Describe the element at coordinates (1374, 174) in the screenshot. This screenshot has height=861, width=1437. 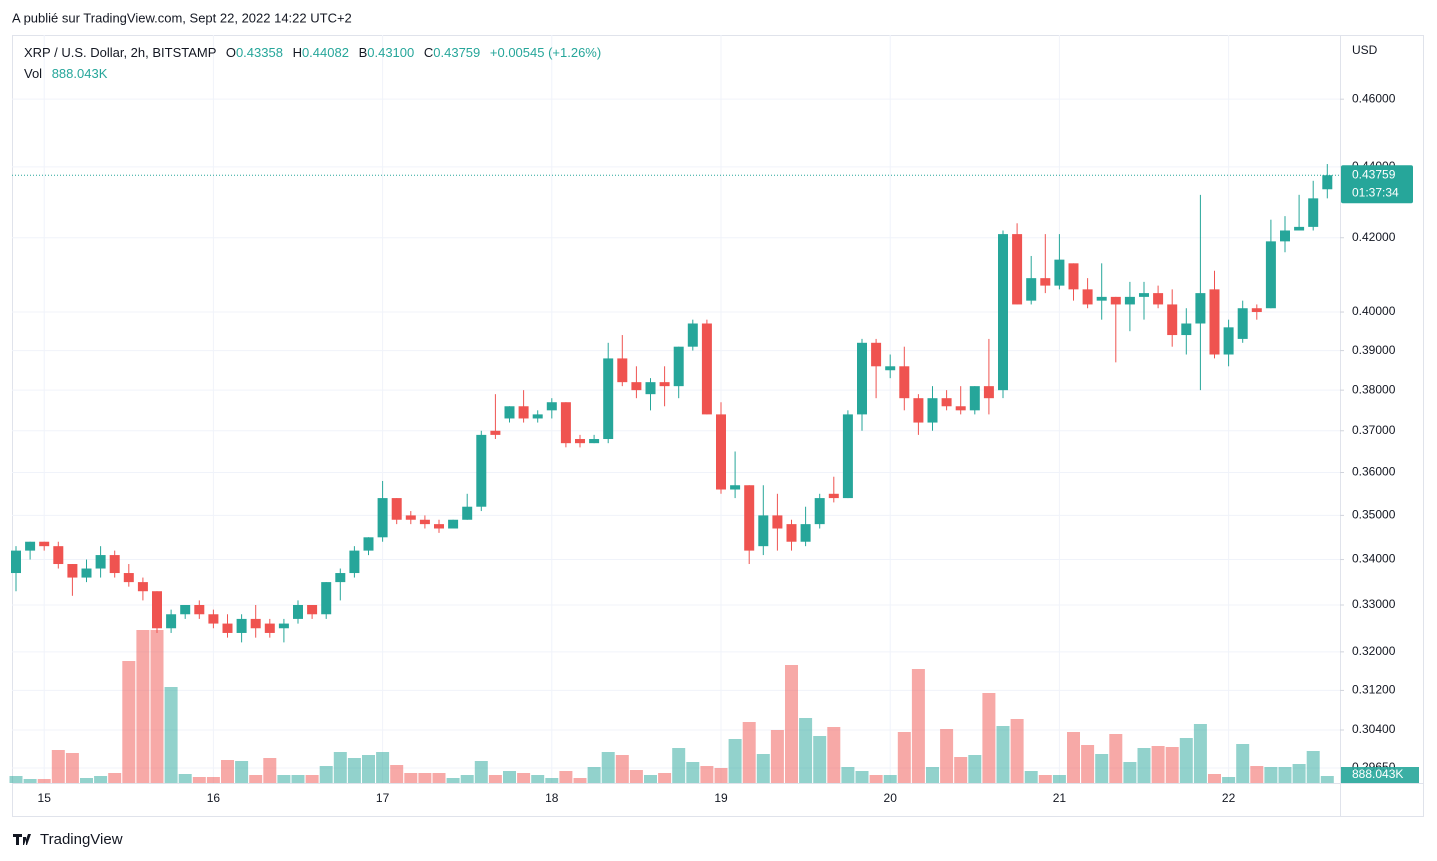
I see `last-price-label: 0.43759` at that location.